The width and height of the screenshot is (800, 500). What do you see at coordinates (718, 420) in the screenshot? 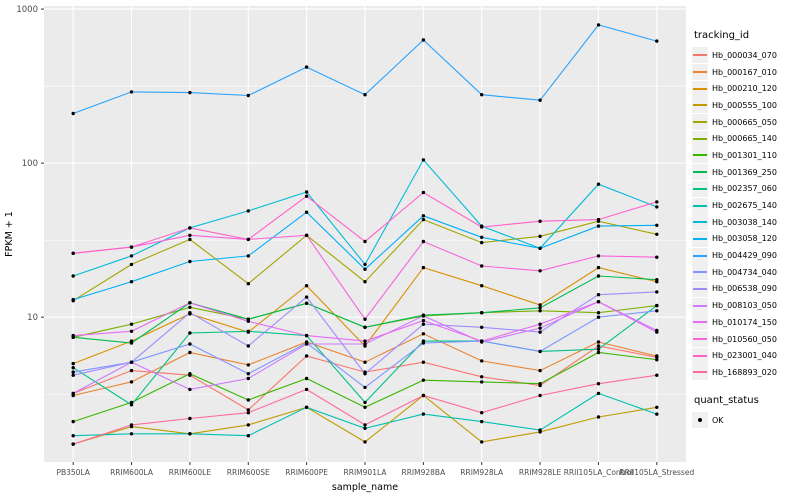
I see `quant-status-label: OK` at bounding box center [718, 420].